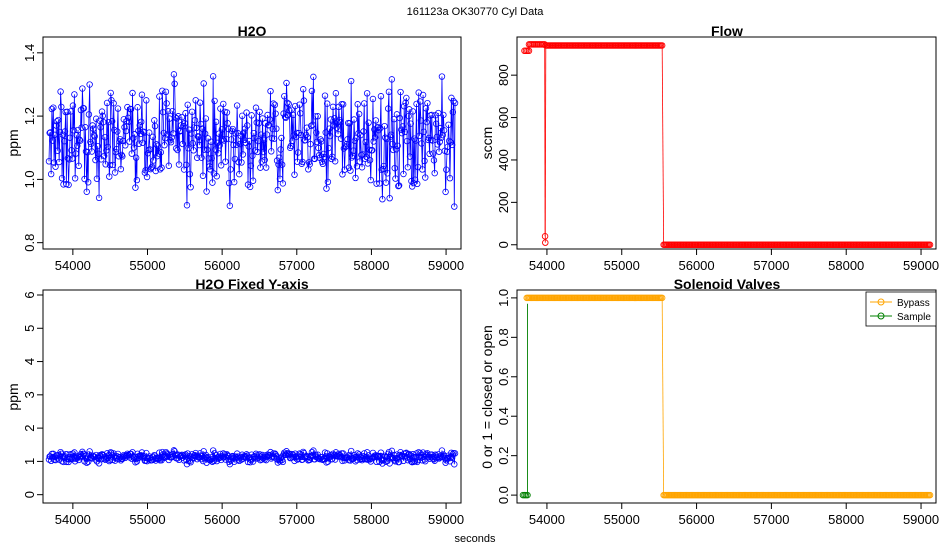  What do you see at coordinates (503, 456) in the screenshot?
I see `y-tick-label: 0.2` at bounding box center [503, 456].